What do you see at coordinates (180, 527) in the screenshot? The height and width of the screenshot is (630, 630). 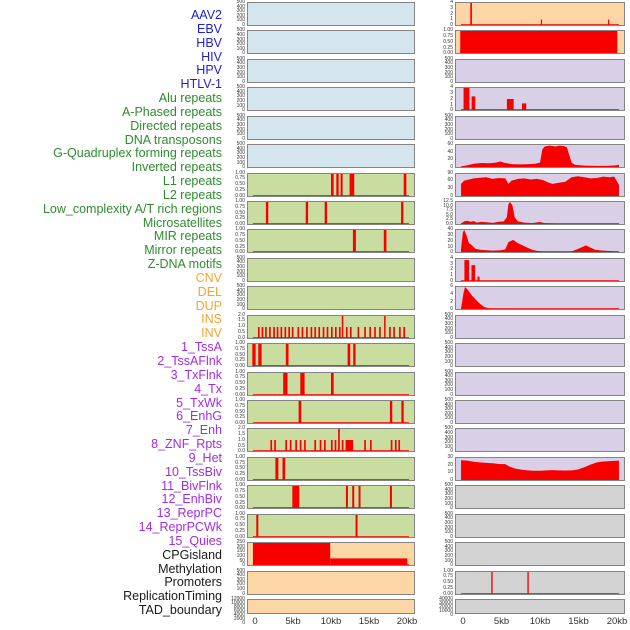 I see `track-label-14-reprpcwk: 14_ReprPCWk` at bounding box center [180, 527].